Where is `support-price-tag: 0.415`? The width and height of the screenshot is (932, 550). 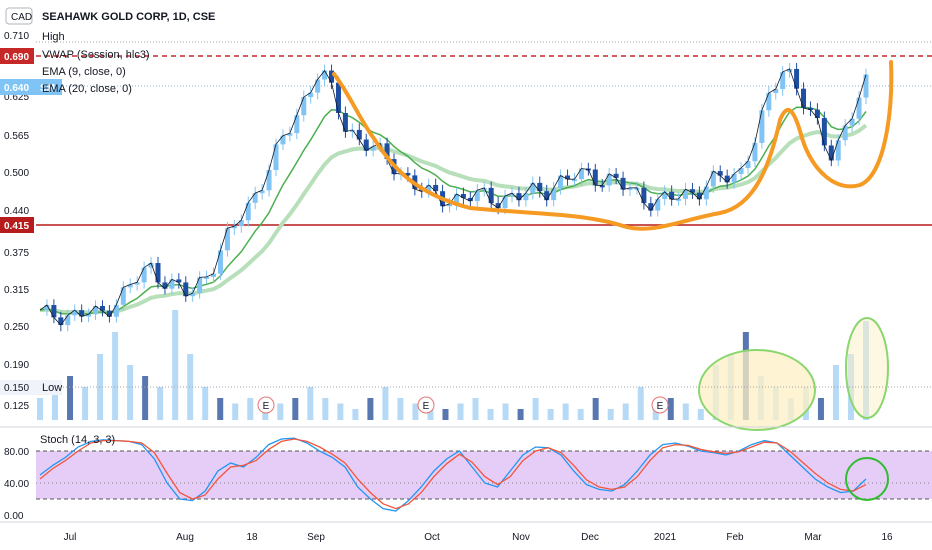
support-price-tag: 0.415 is located at coordinates (17, 225).